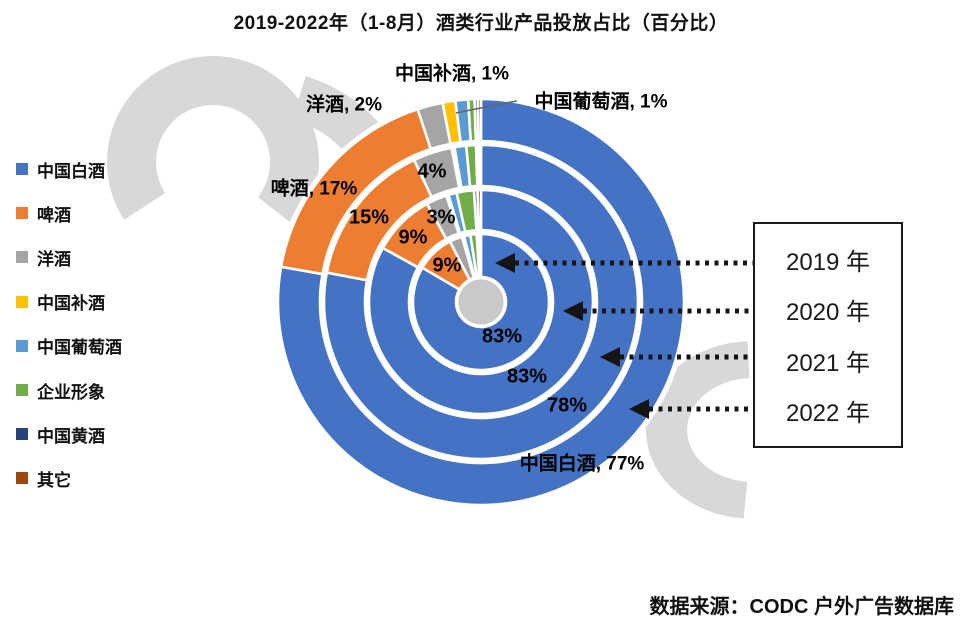 The width and height of the screenshot is (962, 628). Describe the element at coordinates (828, 262) in the screenshot. I see `year-row-2019: 2019 年` at that location.